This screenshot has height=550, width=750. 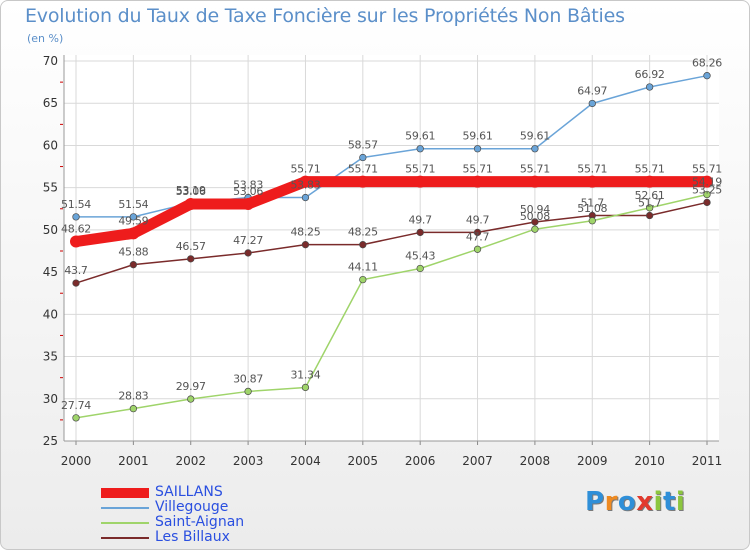 What do you see at coordinates (50, 314) in the screenshot?
I see `y-tick-label: 40` at bounding box center [50, 314].